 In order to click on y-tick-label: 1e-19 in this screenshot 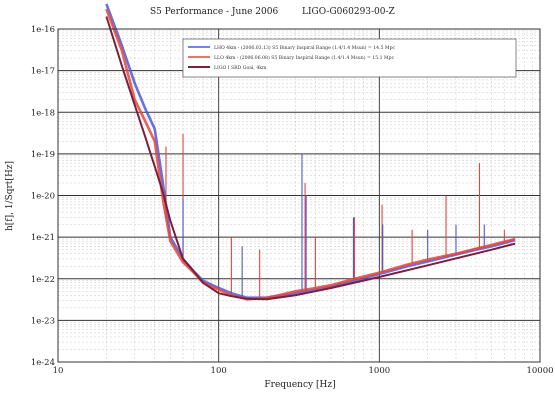, I will do `click(43, 155)`.